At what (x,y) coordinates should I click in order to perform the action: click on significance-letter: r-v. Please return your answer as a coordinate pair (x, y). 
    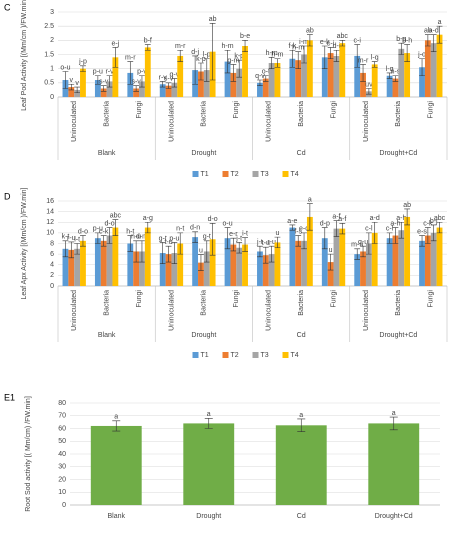
    Looking at the image, I should click on (109, 72).